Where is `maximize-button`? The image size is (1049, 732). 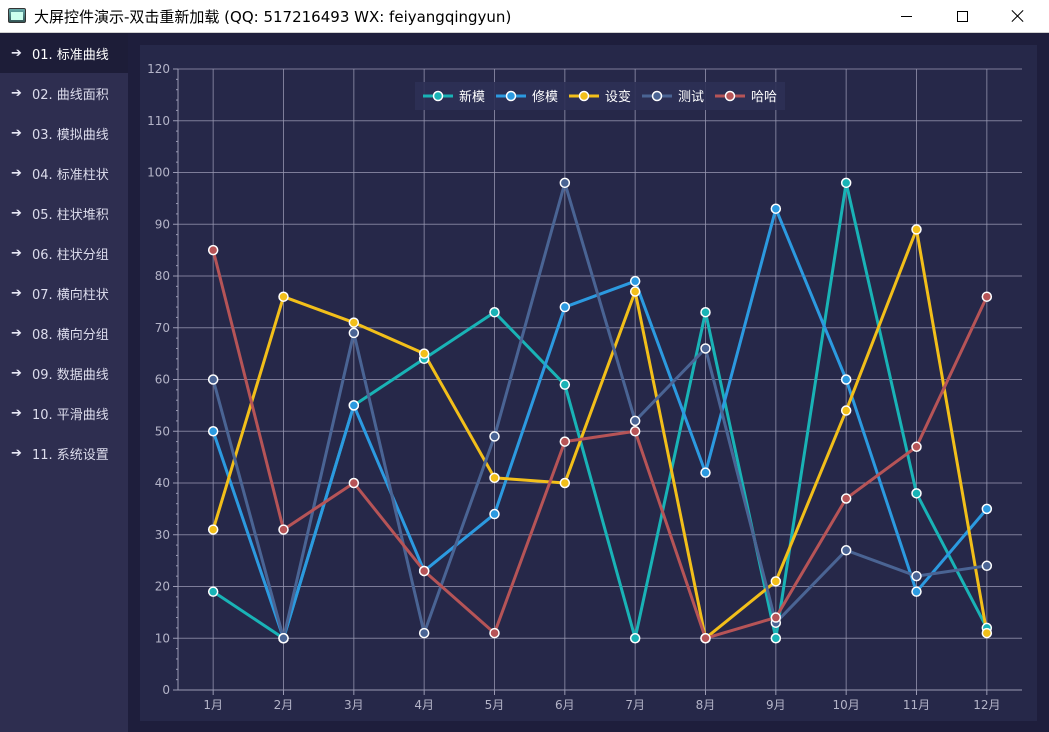 maximize-button is located at coordinates (962, 16).